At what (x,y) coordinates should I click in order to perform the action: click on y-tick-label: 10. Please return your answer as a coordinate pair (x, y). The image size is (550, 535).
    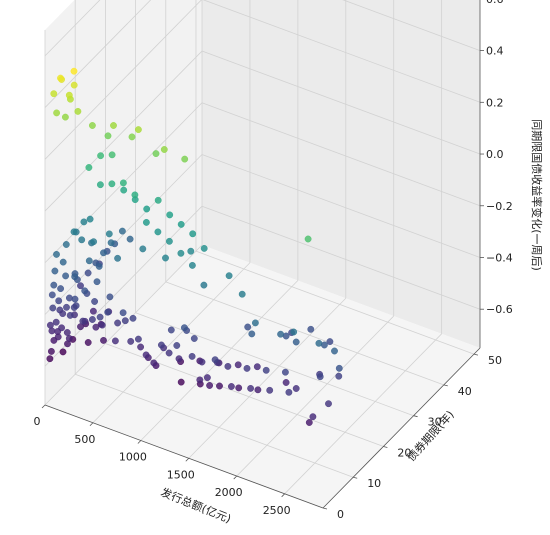
    Looking at the image, I should click on (374, 483).